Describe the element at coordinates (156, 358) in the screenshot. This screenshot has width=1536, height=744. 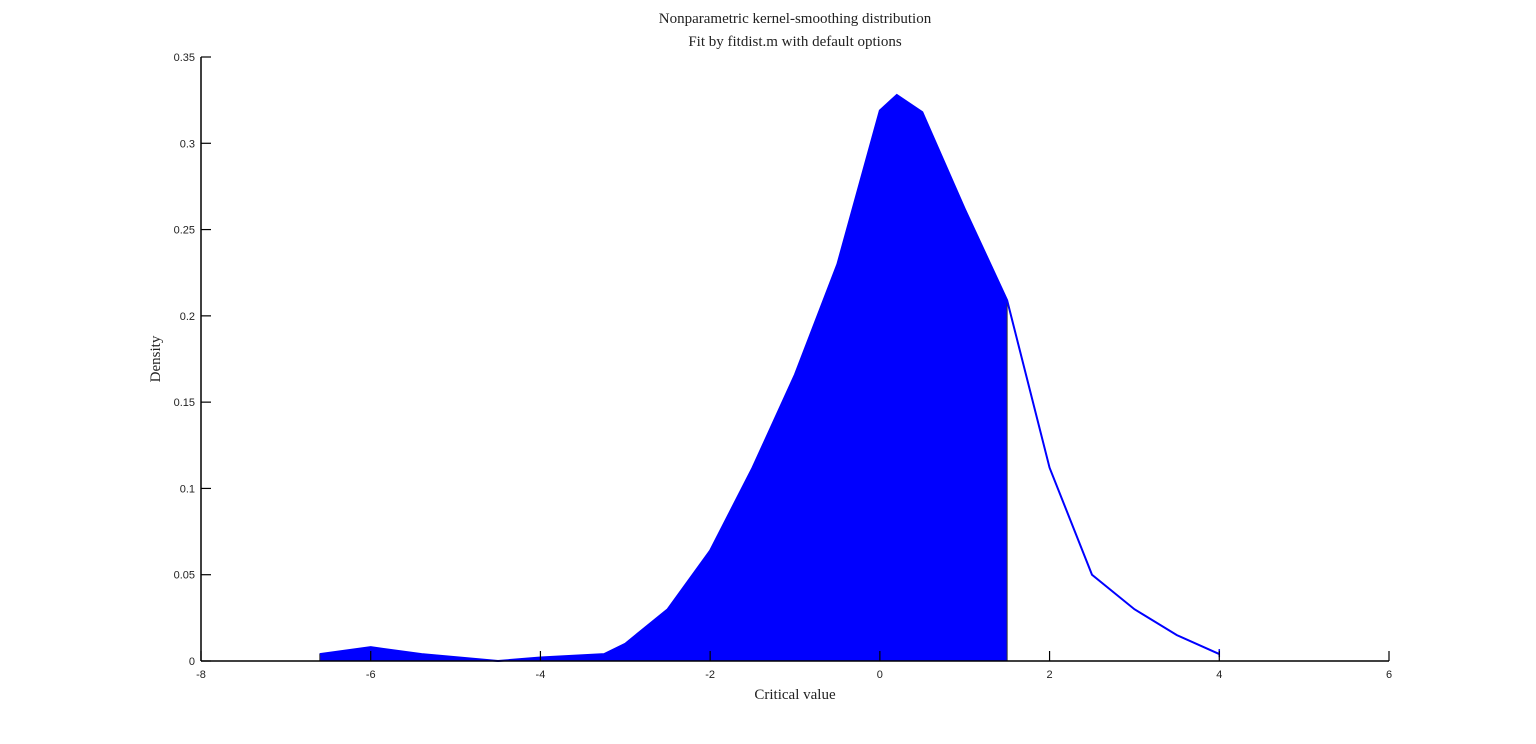
I see `y-axis-label: Density` at that location.